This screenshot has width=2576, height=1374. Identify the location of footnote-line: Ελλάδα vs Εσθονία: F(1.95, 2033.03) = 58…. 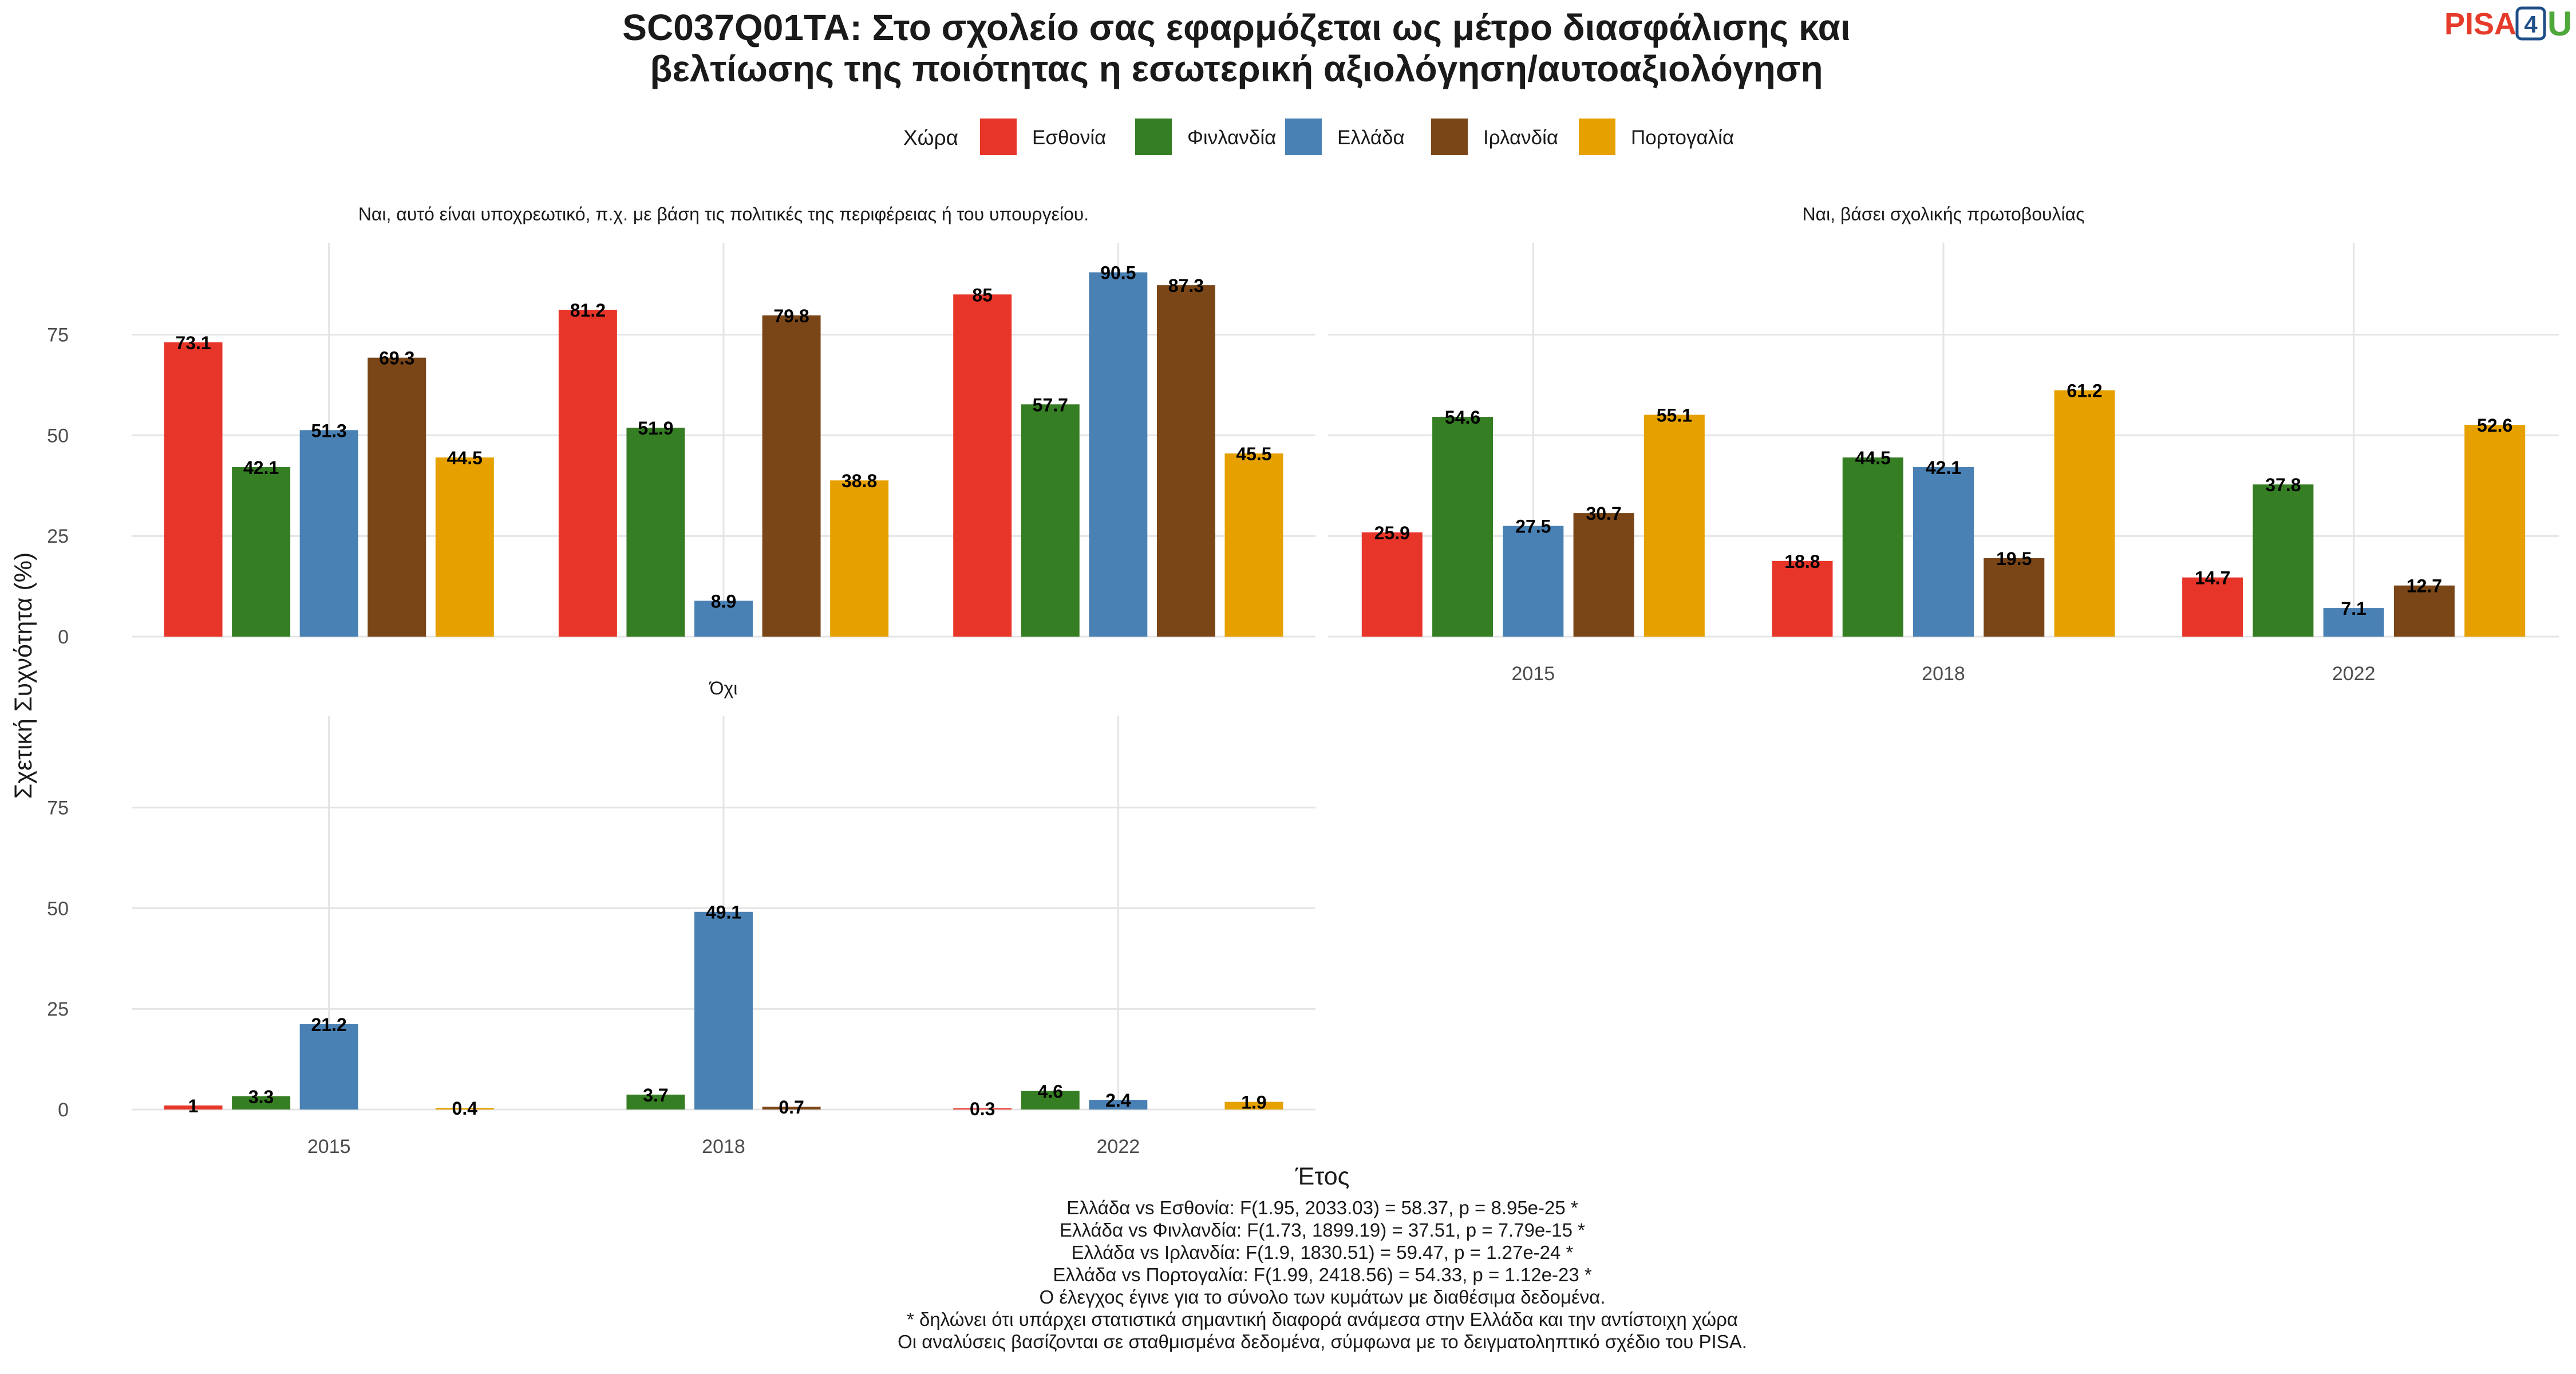
(1322, 1207).